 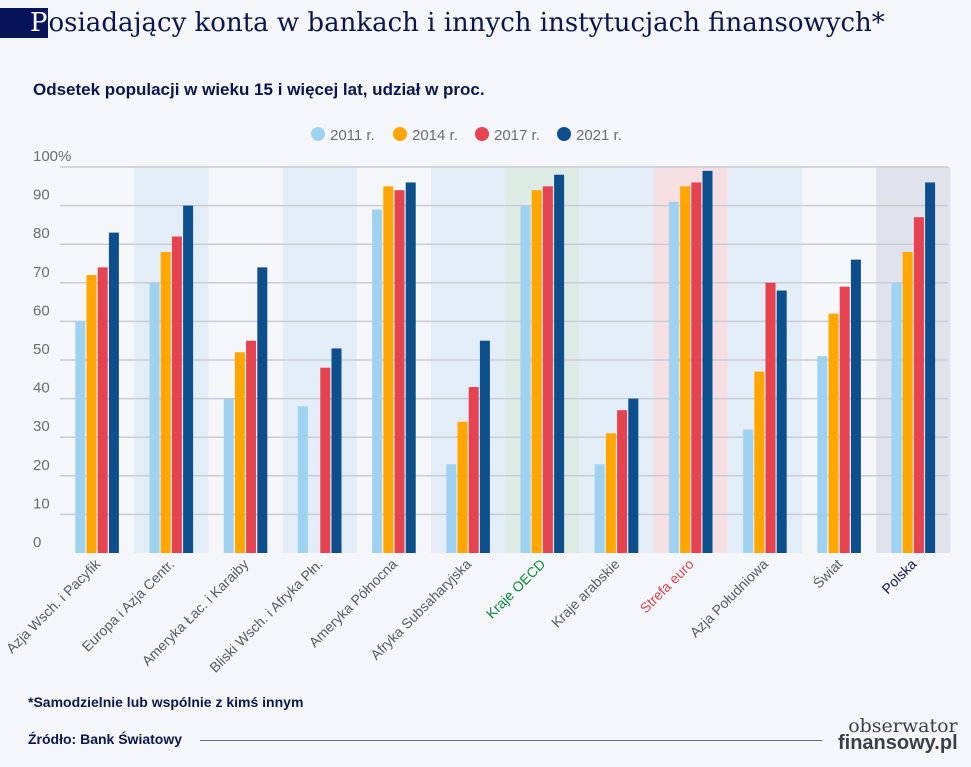 What do you see at coordinates (41, 272) in the screenshot?
I see `y-tick-label: 70` at bounding box center [41, 272].